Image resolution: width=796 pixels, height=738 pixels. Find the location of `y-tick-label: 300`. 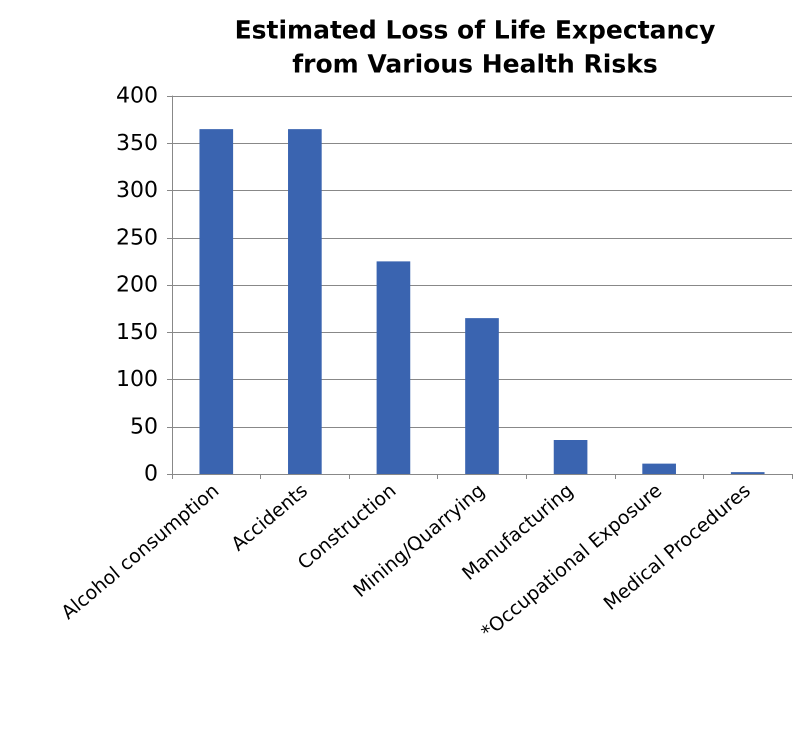

y-tick-label: 300 is located at coordinates (137, 190).